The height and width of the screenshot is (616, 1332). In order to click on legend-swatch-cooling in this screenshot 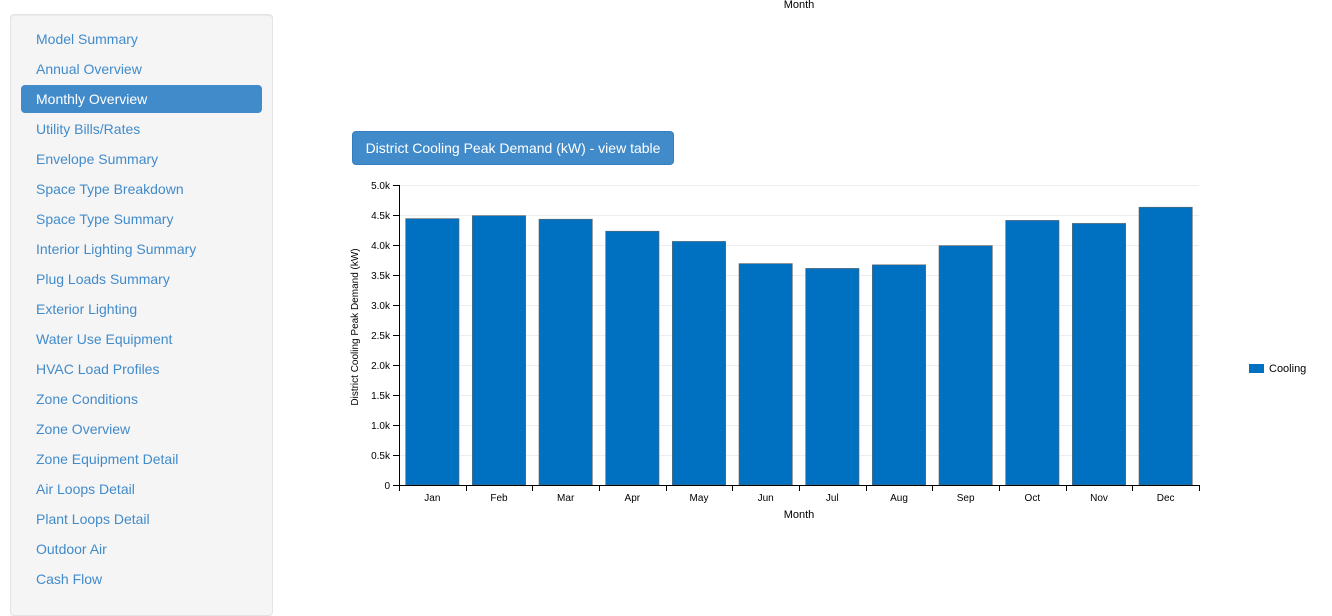, I will do `click(1256, 368)`.